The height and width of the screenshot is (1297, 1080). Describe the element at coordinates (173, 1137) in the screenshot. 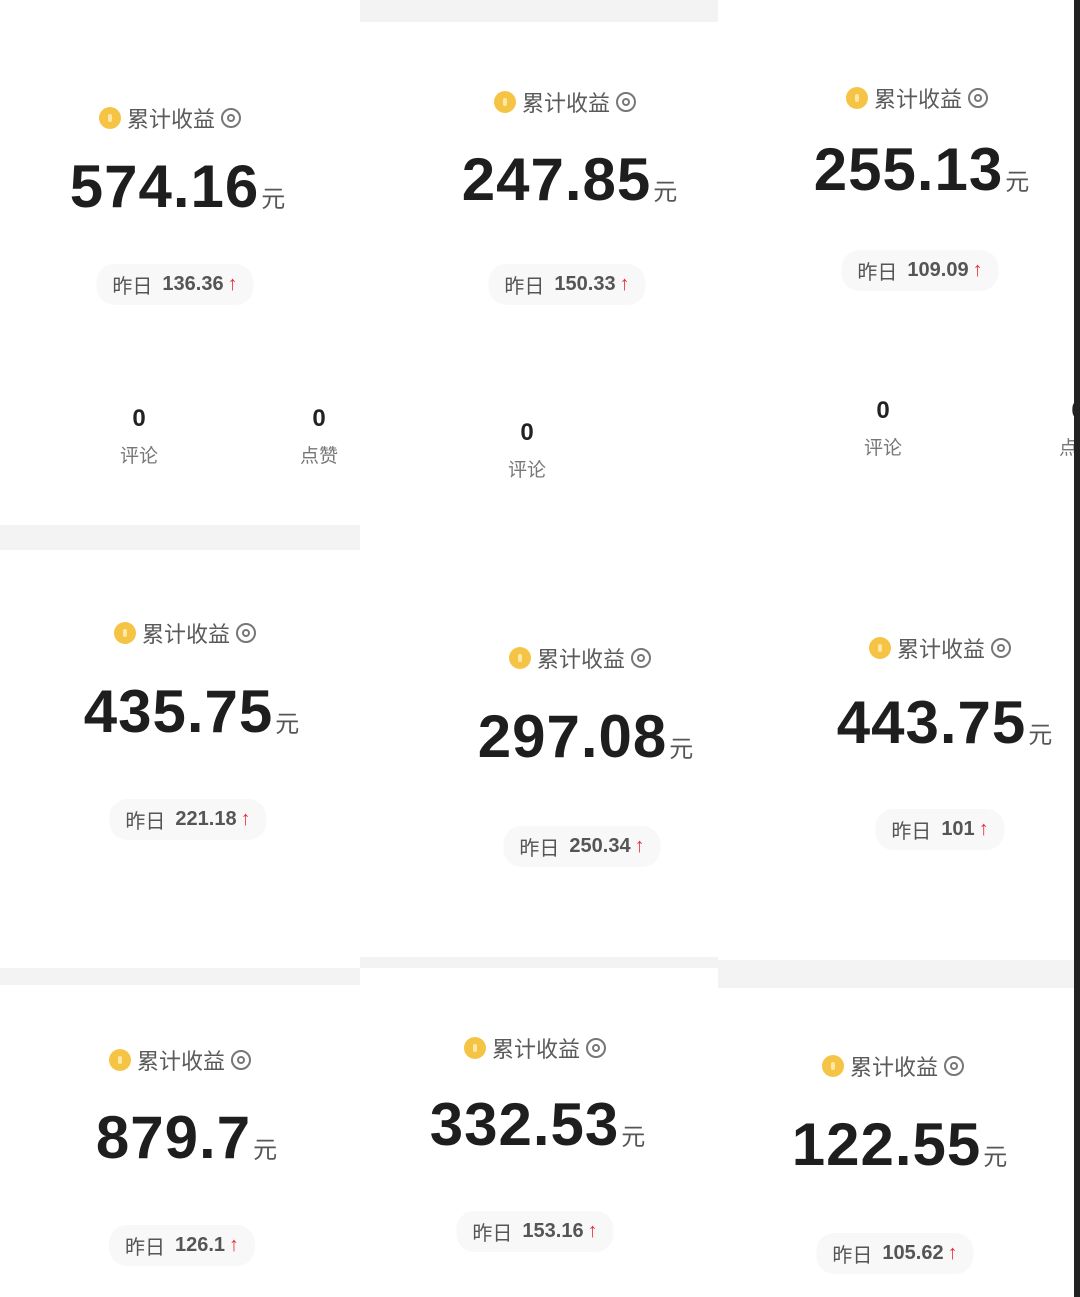

I see `amount-value: 879.7` at that location.